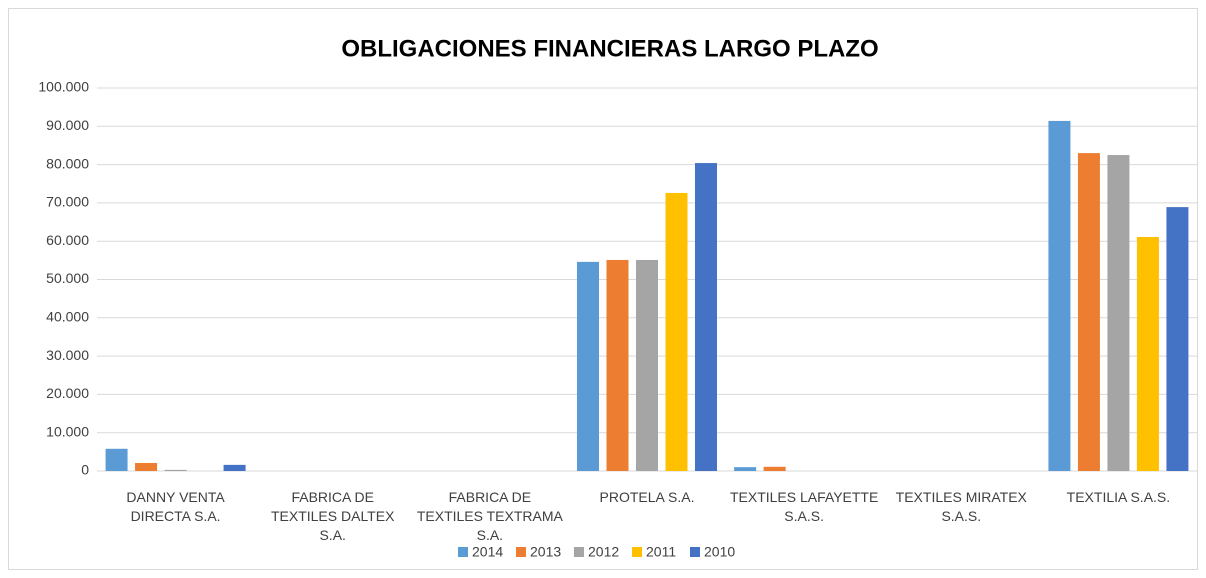  I want to click on y-tick-label: 30.000, so click(67, 355).